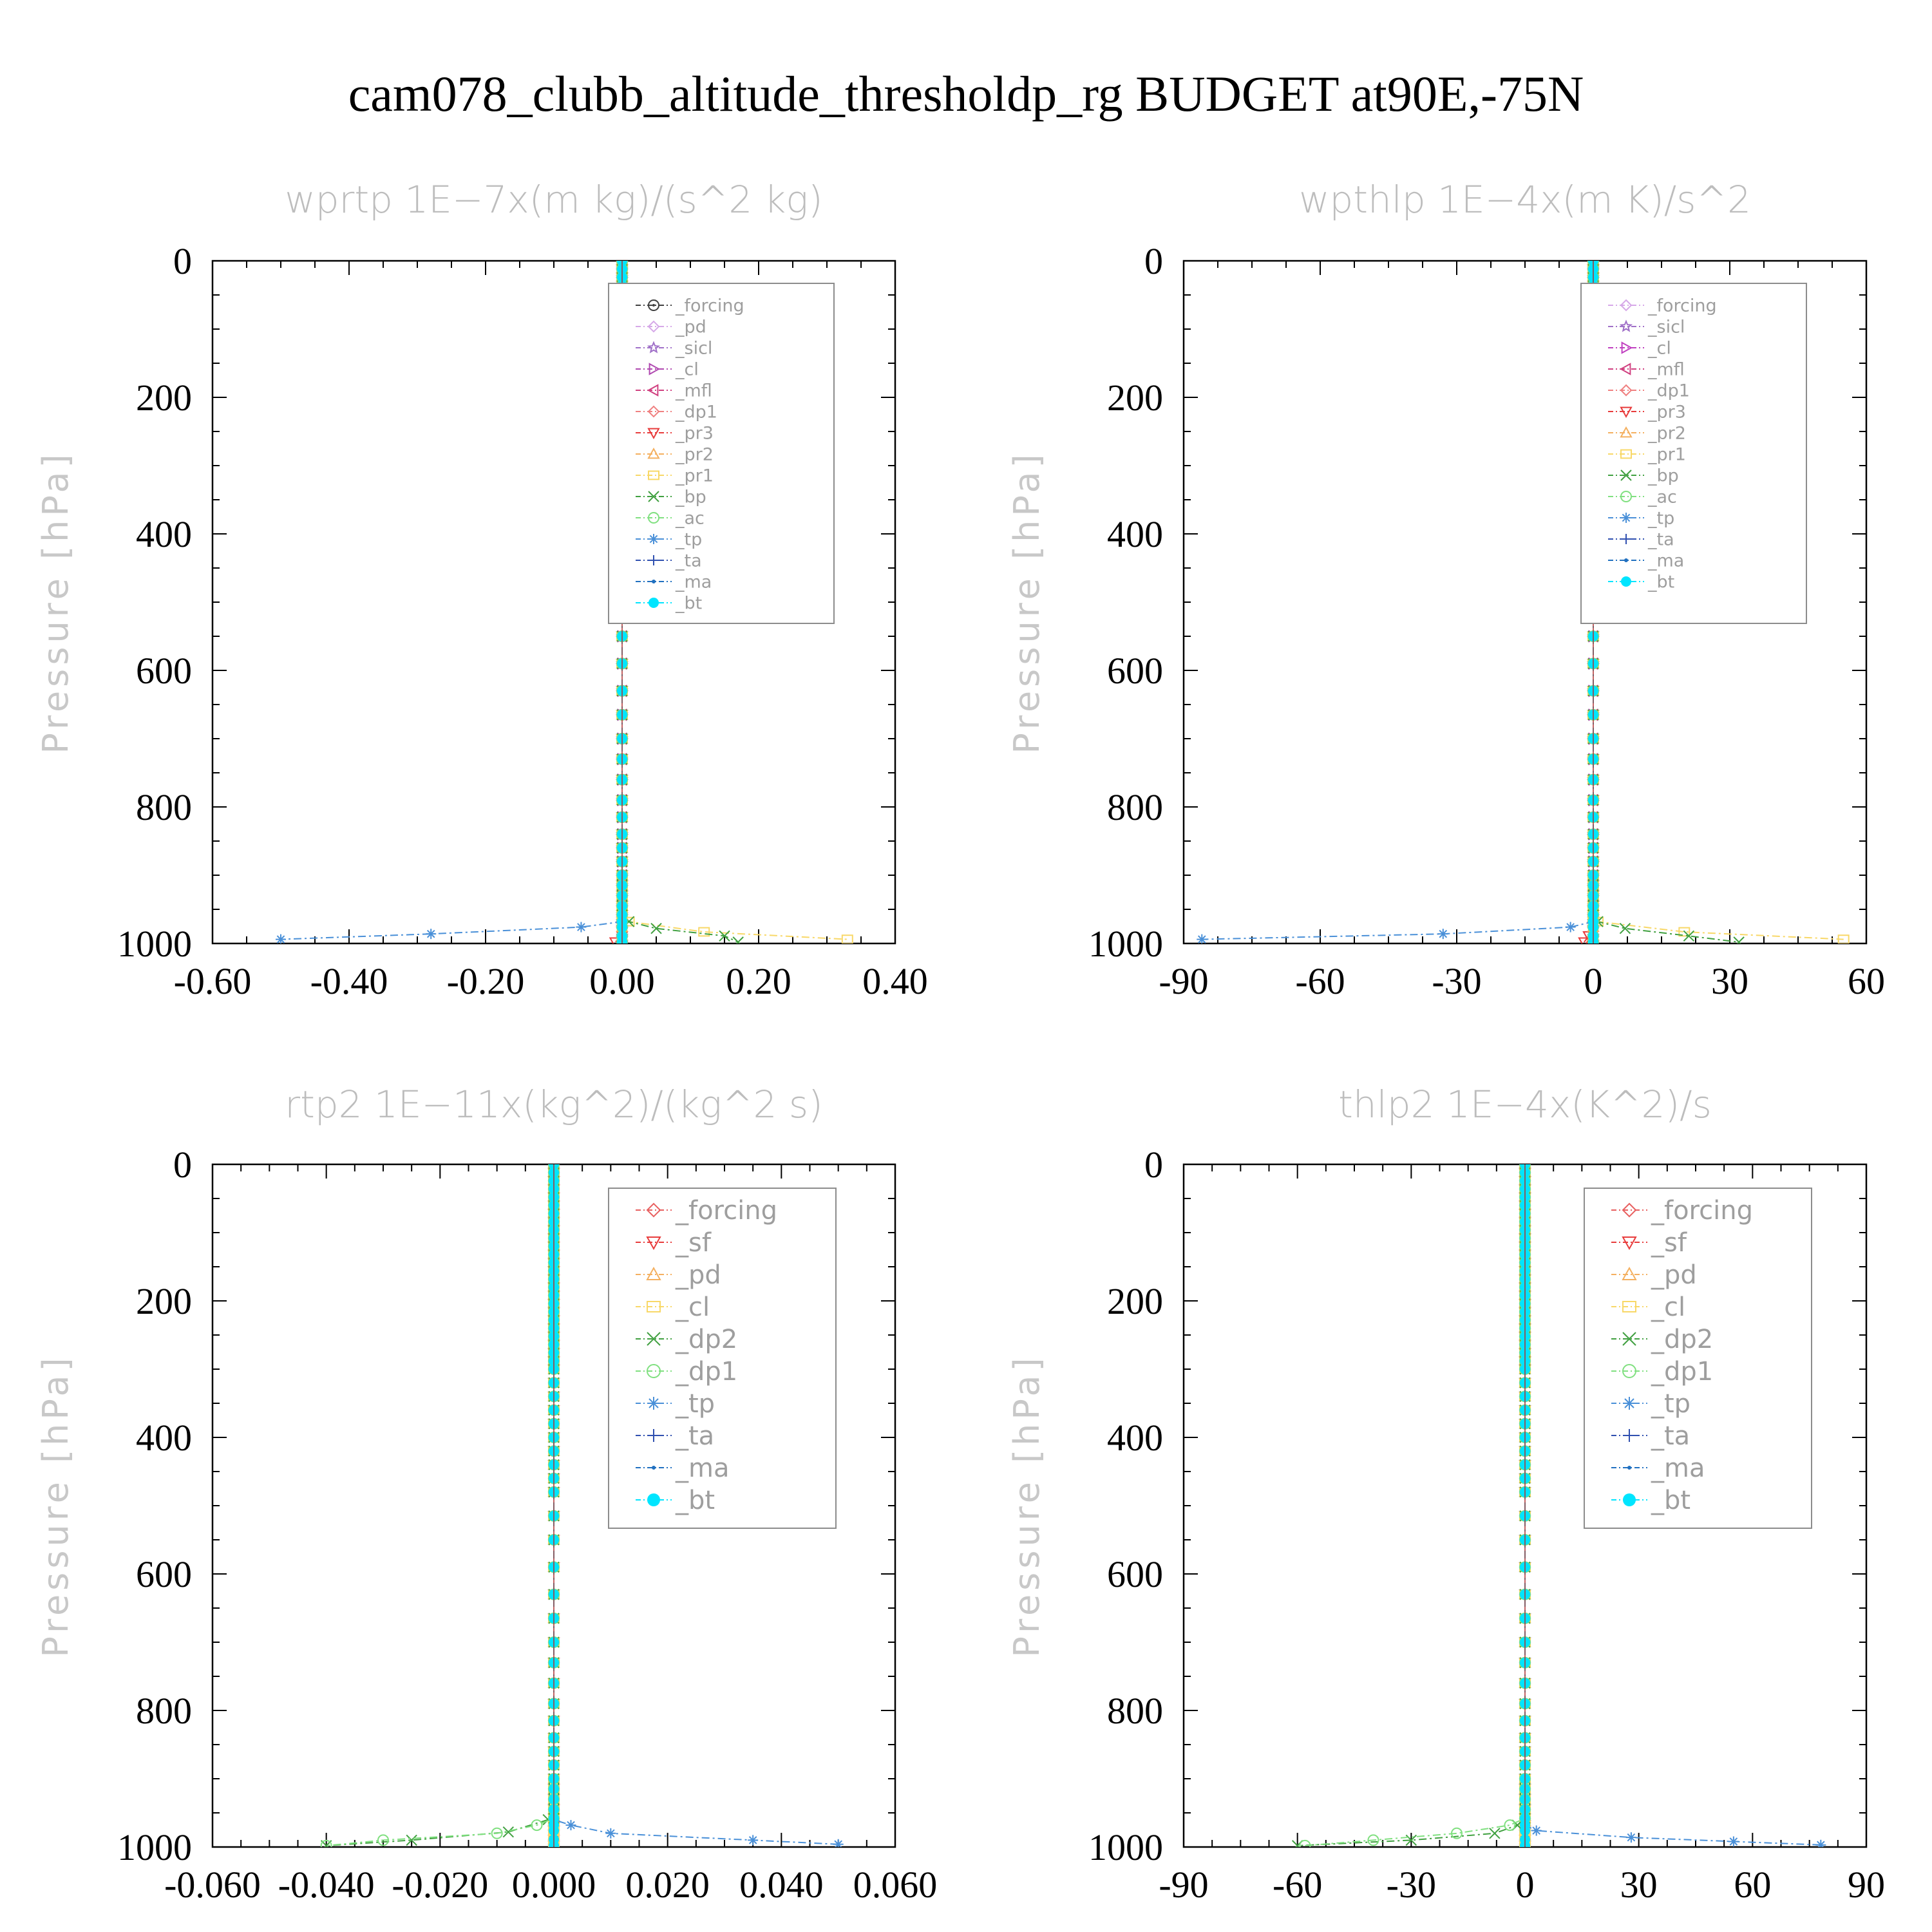 The image size is (1932, 1932). I want to click on x-tick-label: -0.60, so click(213, 981).